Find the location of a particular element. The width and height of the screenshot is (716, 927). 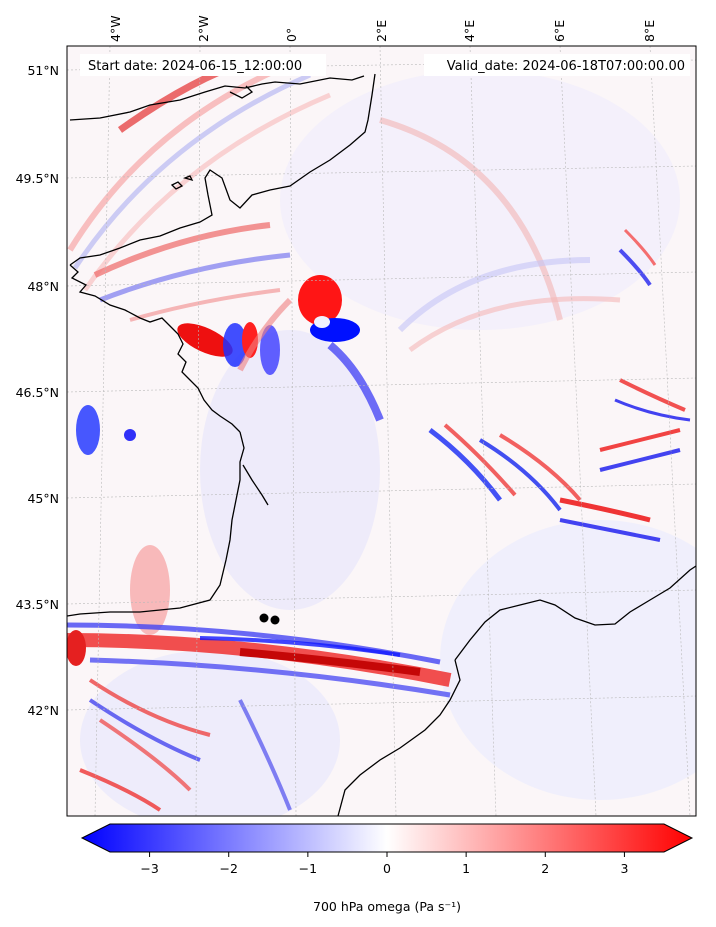

start-label-box is located at coordinates (203, 65).